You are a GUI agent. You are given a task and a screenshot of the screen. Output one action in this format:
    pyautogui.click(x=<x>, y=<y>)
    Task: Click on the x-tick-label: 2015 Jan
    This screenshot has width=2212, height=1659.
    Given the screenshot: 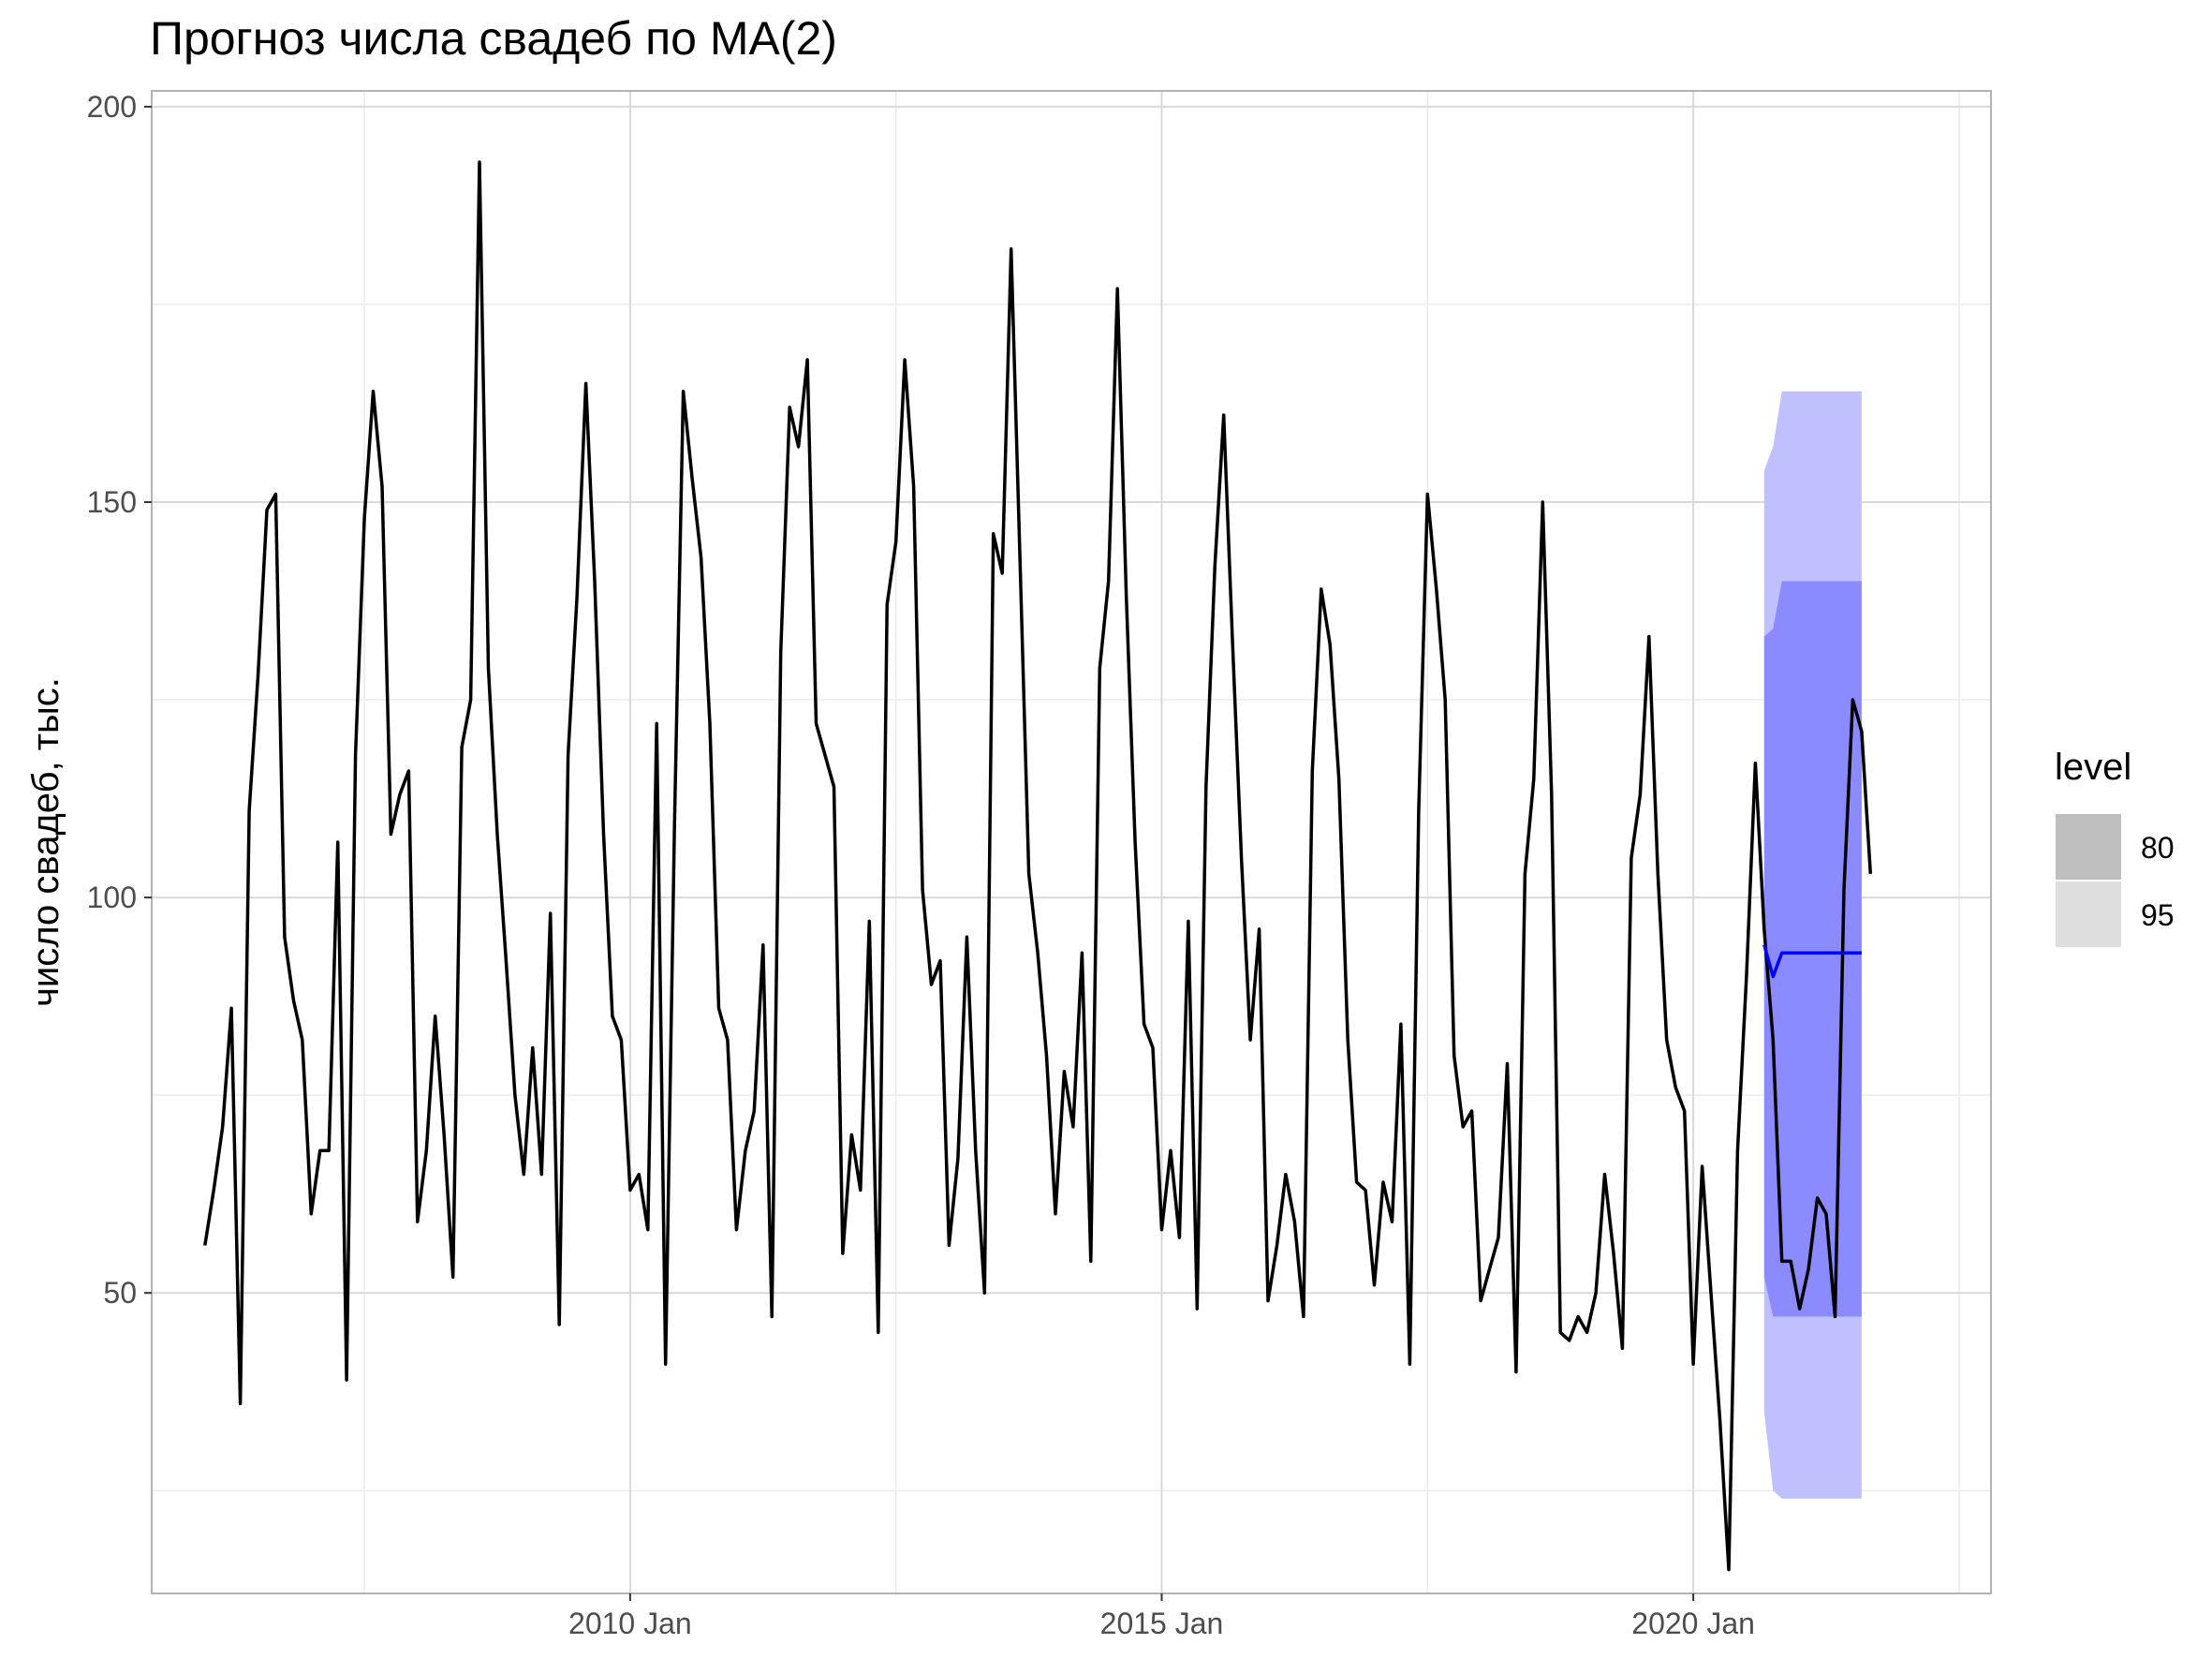 What is the action you would take?
    pyautogui.click(x=1162, y=1624)
    